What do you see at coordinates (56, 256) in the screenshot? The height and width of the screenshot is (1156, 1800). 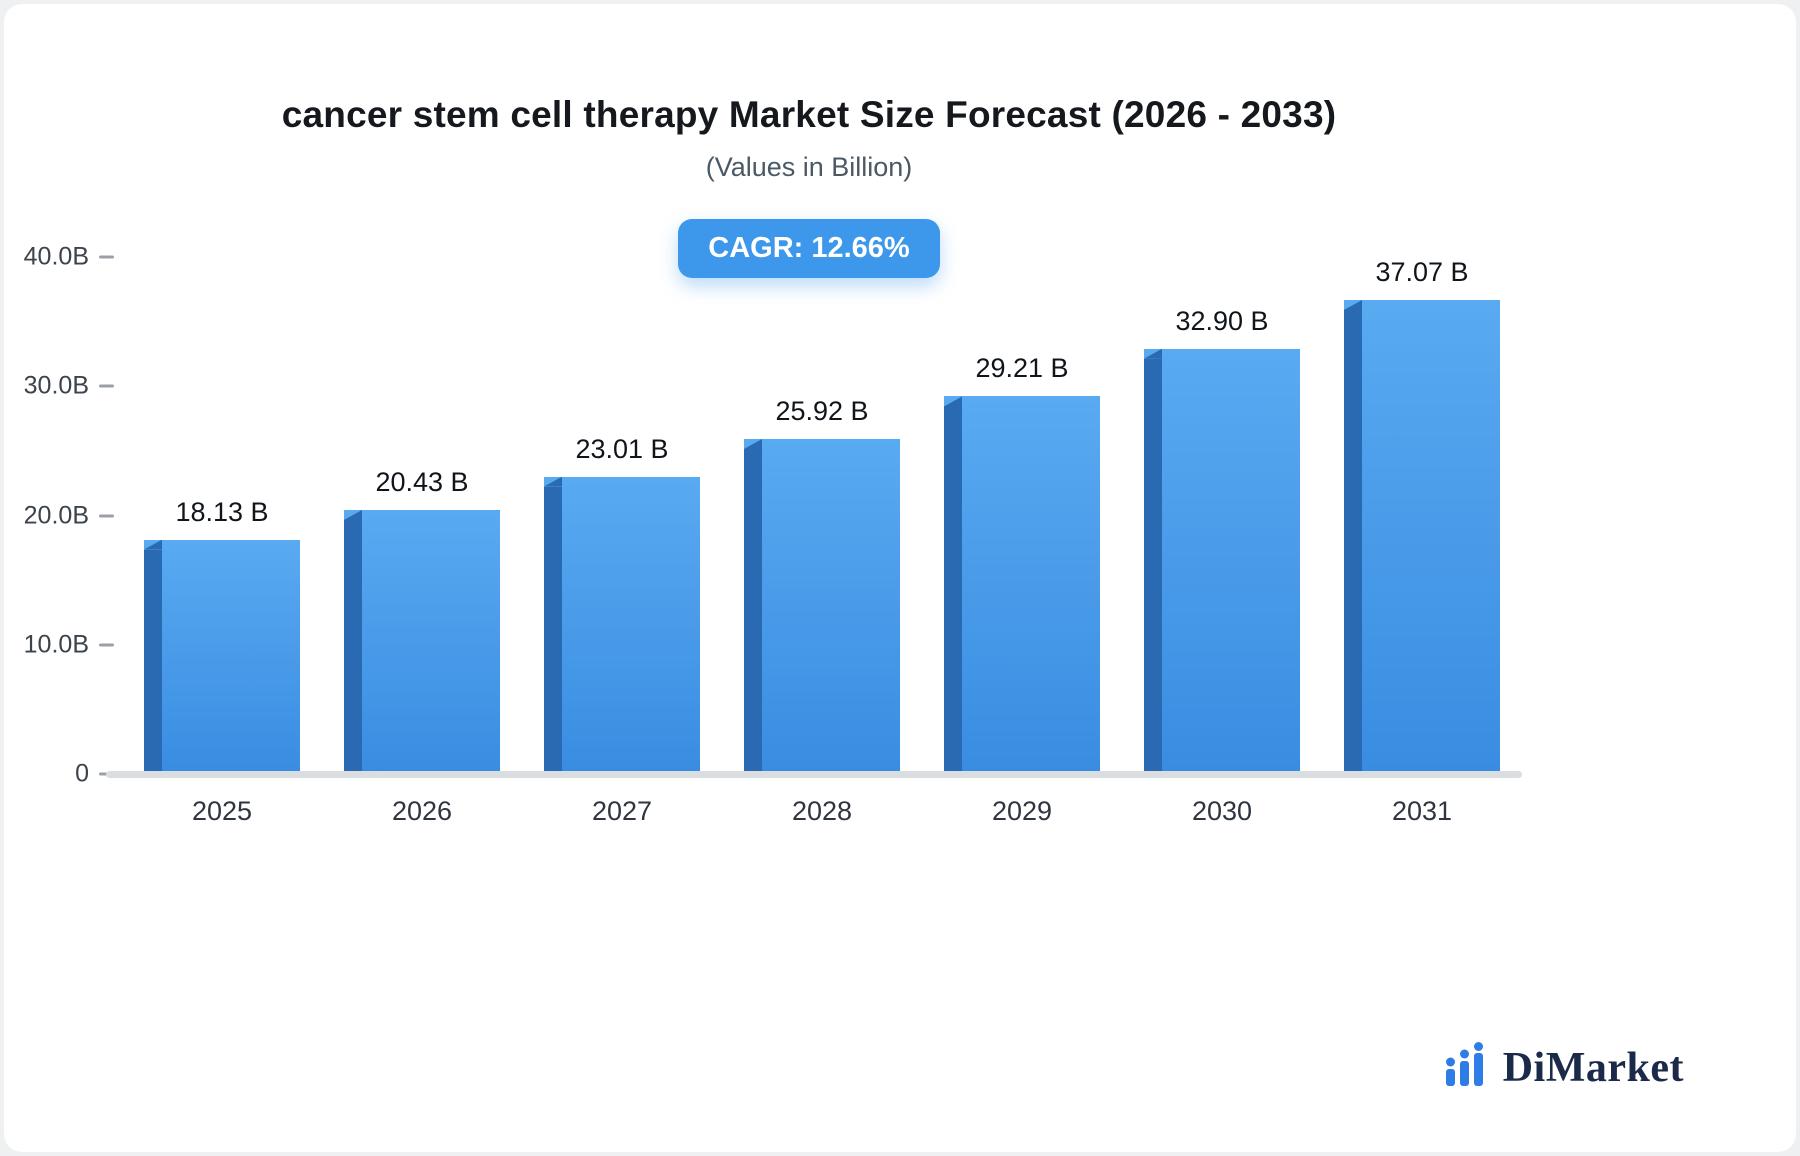 I see `y-tick-label: 40.0B` at bounding box center [56, 256].